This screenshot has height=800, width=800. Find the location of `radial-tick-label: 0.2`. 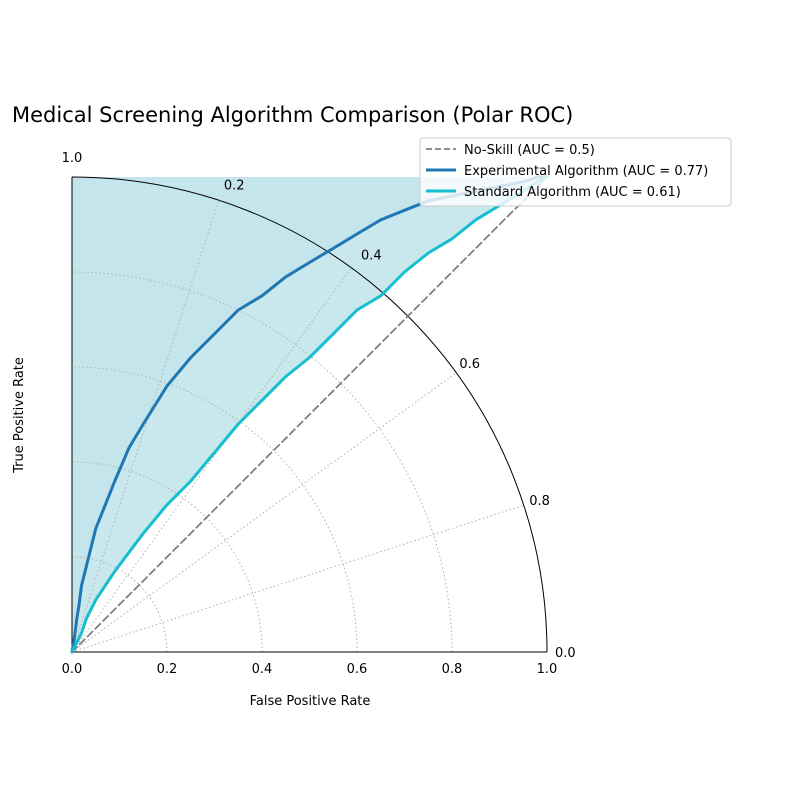

radial-tick-label: 0.2 is located at coordinates (167, 669).